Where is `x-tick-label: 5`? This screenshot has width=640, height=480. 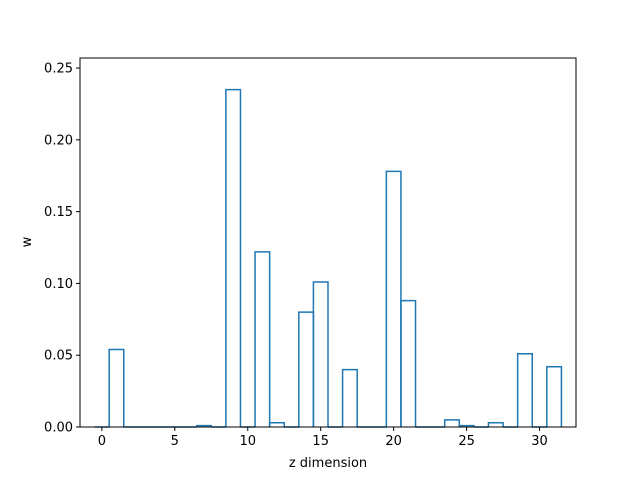
x-tick-label: 5 is located at coordinates (175, 441).